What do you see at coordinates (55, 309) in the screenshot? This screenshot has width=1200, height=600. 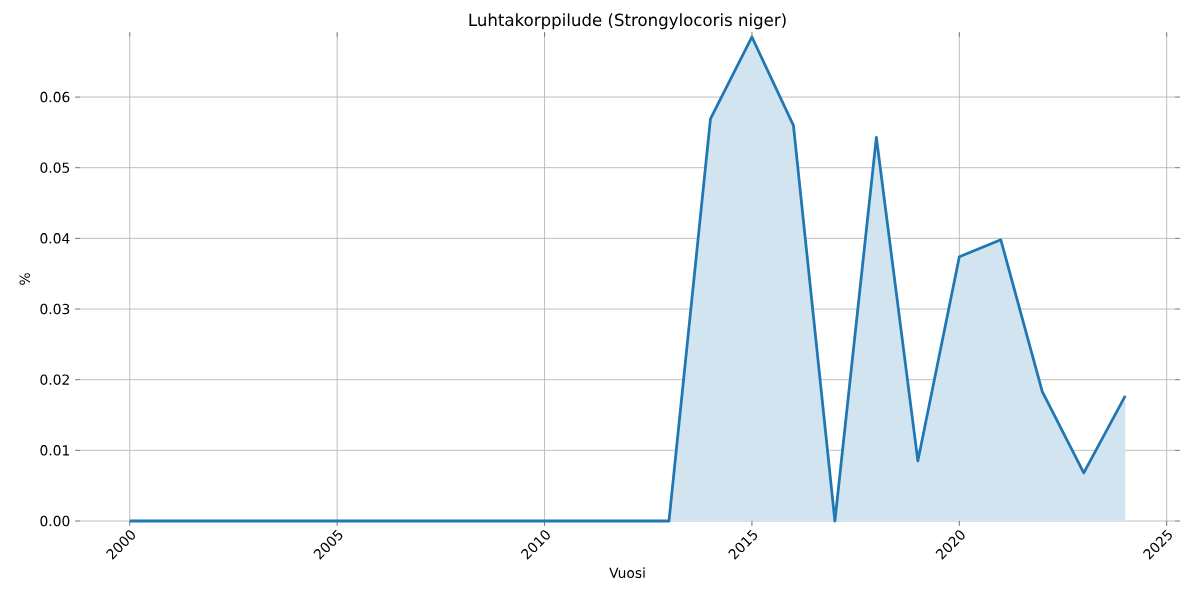 I see `y-tick-label: 0.03` at bounding box center [55, 309].